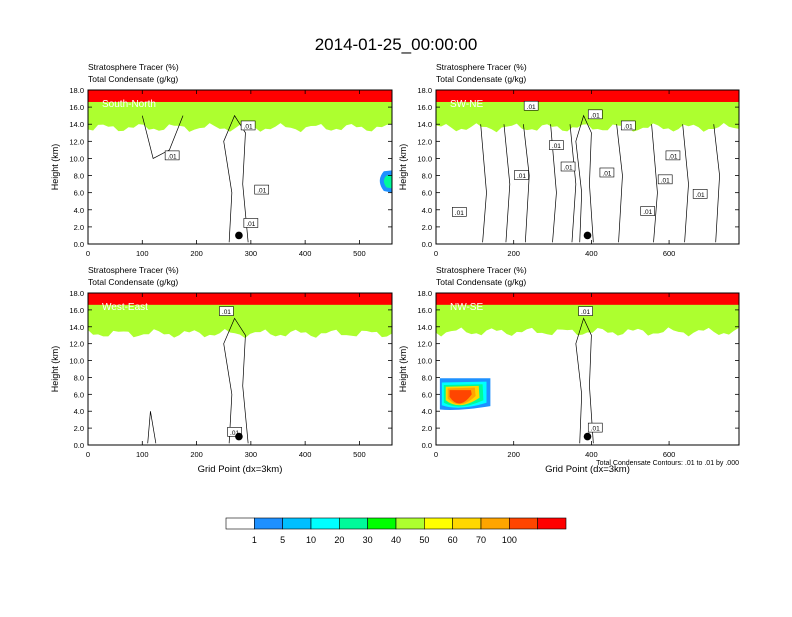 The height and width of the screenshot is (617, 792). I want to click on panel-label: SW-NE, so click(466, 104).